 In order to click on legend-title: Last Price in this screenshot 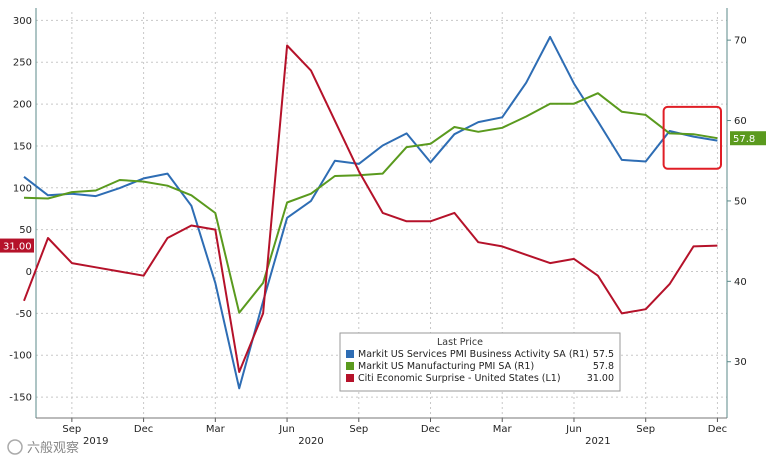, I will do `click(460, 342)`.